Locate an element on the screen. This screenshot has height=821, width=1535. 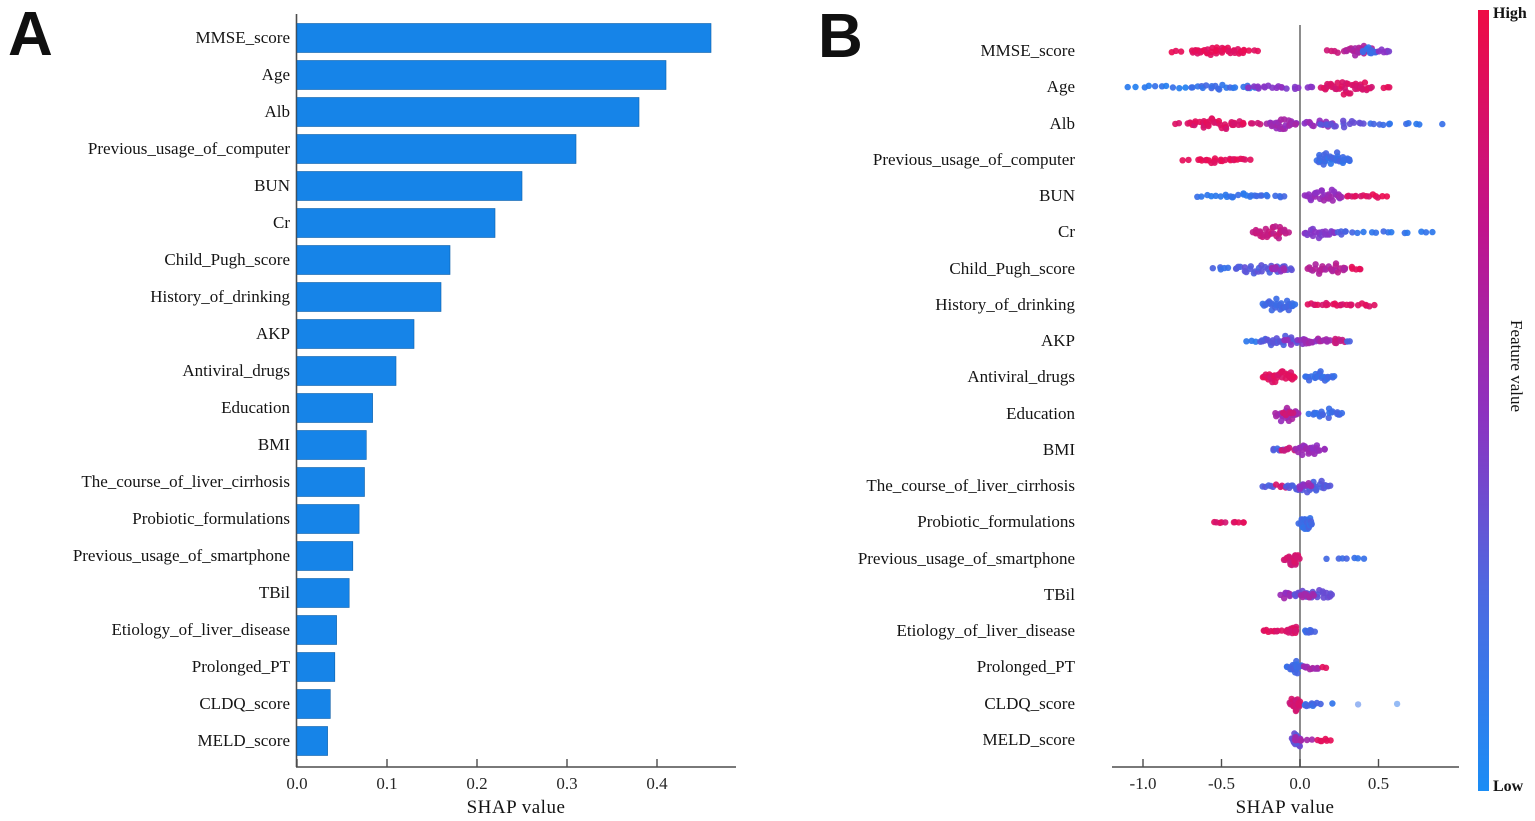
panel-a-tick-0.0: 0.0 is located at coordinates (297, 783).